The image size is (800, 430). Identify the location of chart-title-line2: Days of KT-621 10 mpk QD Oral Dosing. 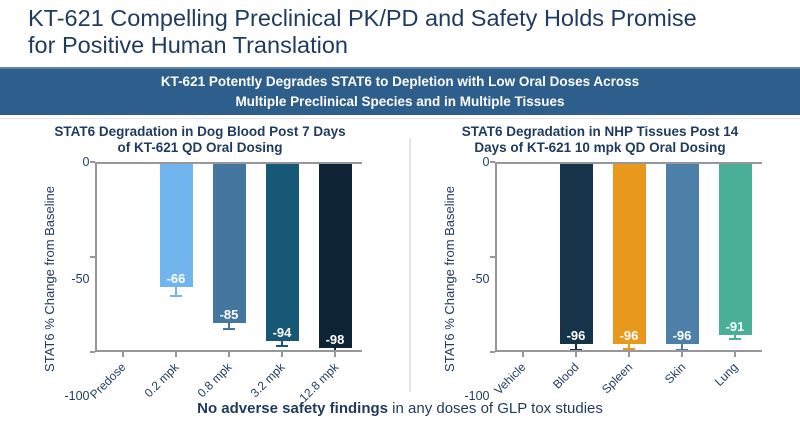
(600, 148).